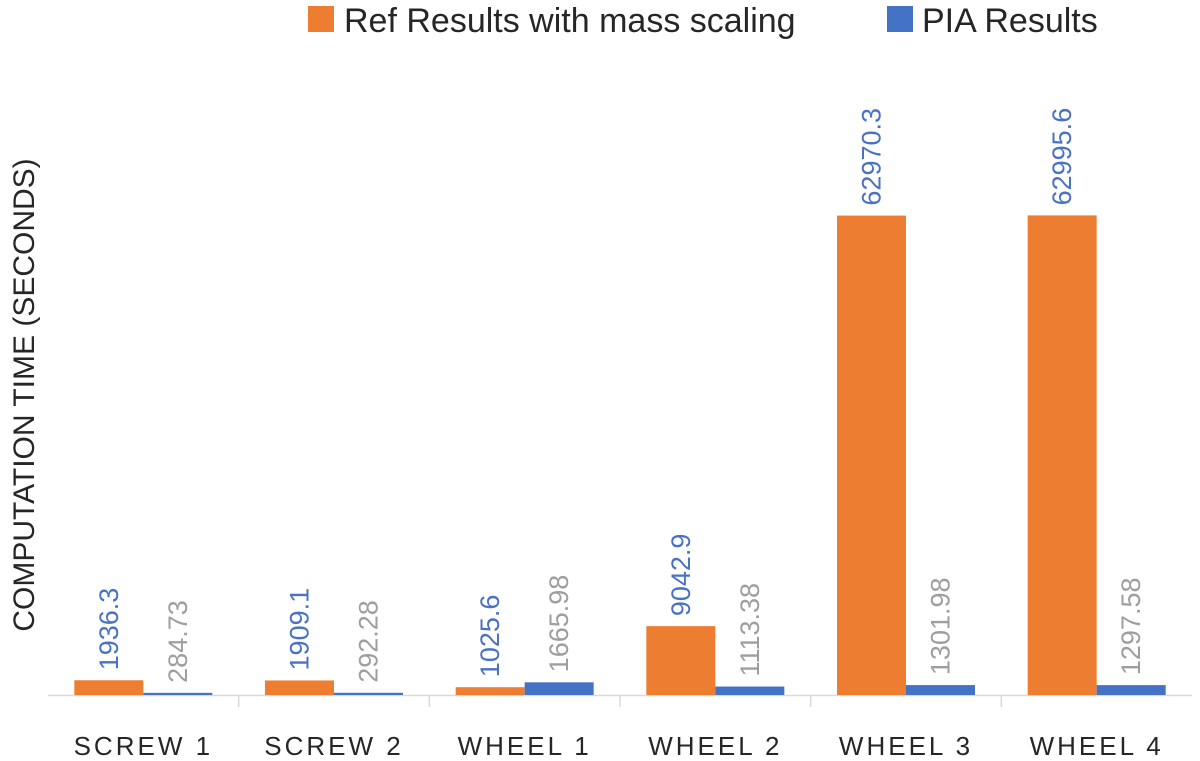  Describe the element at coordinates (906, 746) in the screenshot. I see `x-tick-label-5: WHEEL 3` at that location.